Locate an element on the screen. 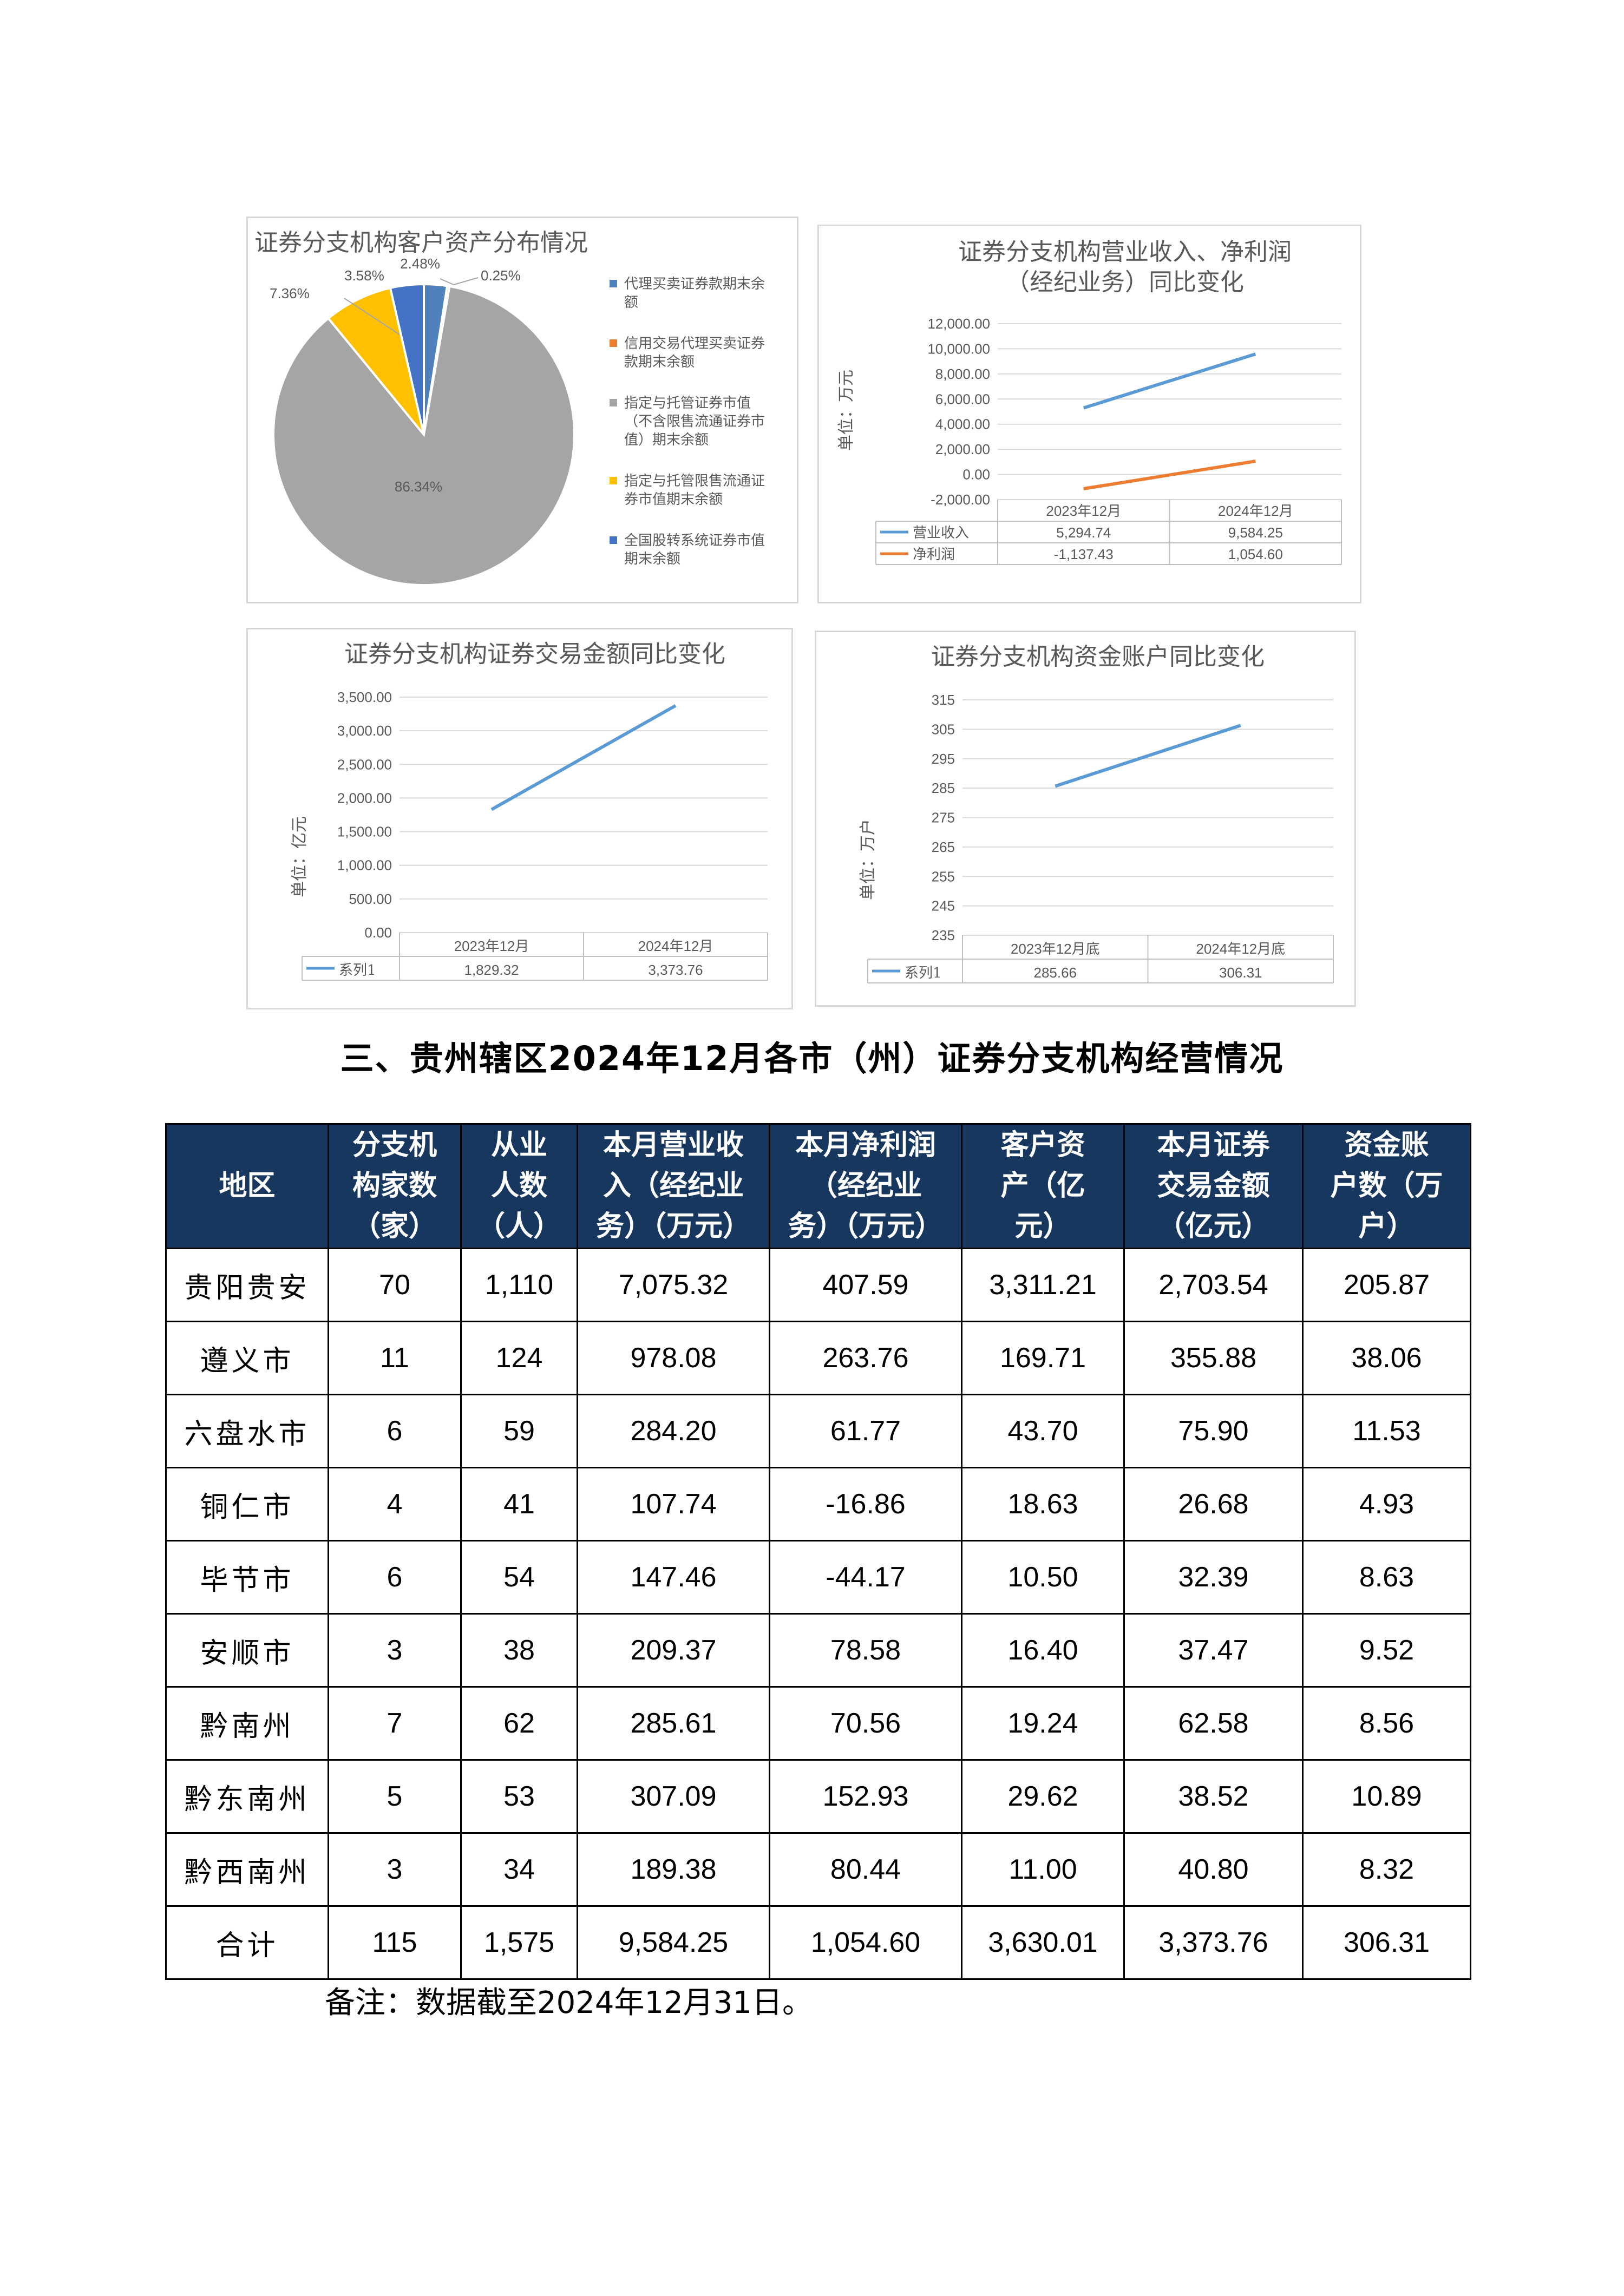 This screenshot has width=1624, height=2296. value-cell: 7 is located at coordinates (395, 1724).